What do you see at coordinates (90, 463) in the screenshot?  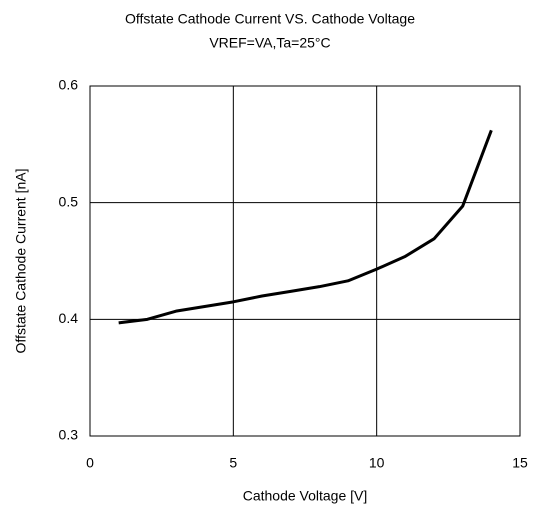 I see `x-tick-label: 0` at bounding box center [90, 463].